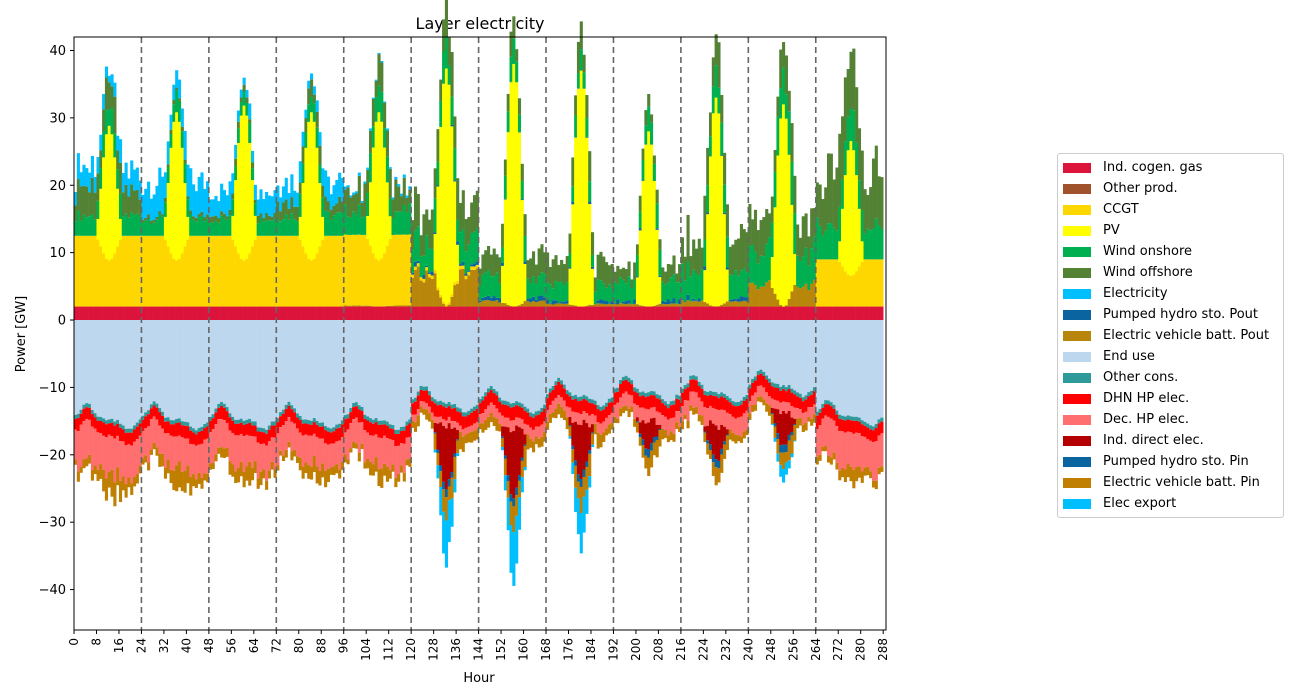 The width and height of the screenshot is (1300, 700). What do you see at coordinates (722, 436) in the screenshot?
I see `bar-ind-direct-elec` at bounding box center [722, 436].